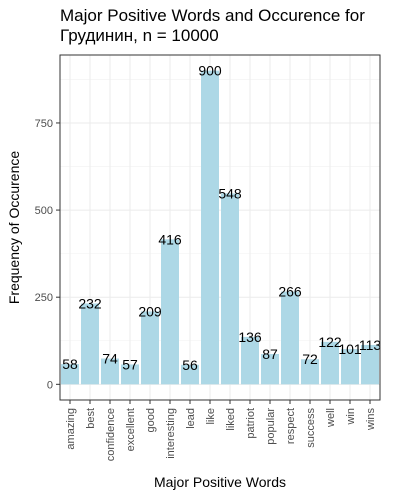  I want to click on x-tick-label-interesting: interesting, so click(171, 433).